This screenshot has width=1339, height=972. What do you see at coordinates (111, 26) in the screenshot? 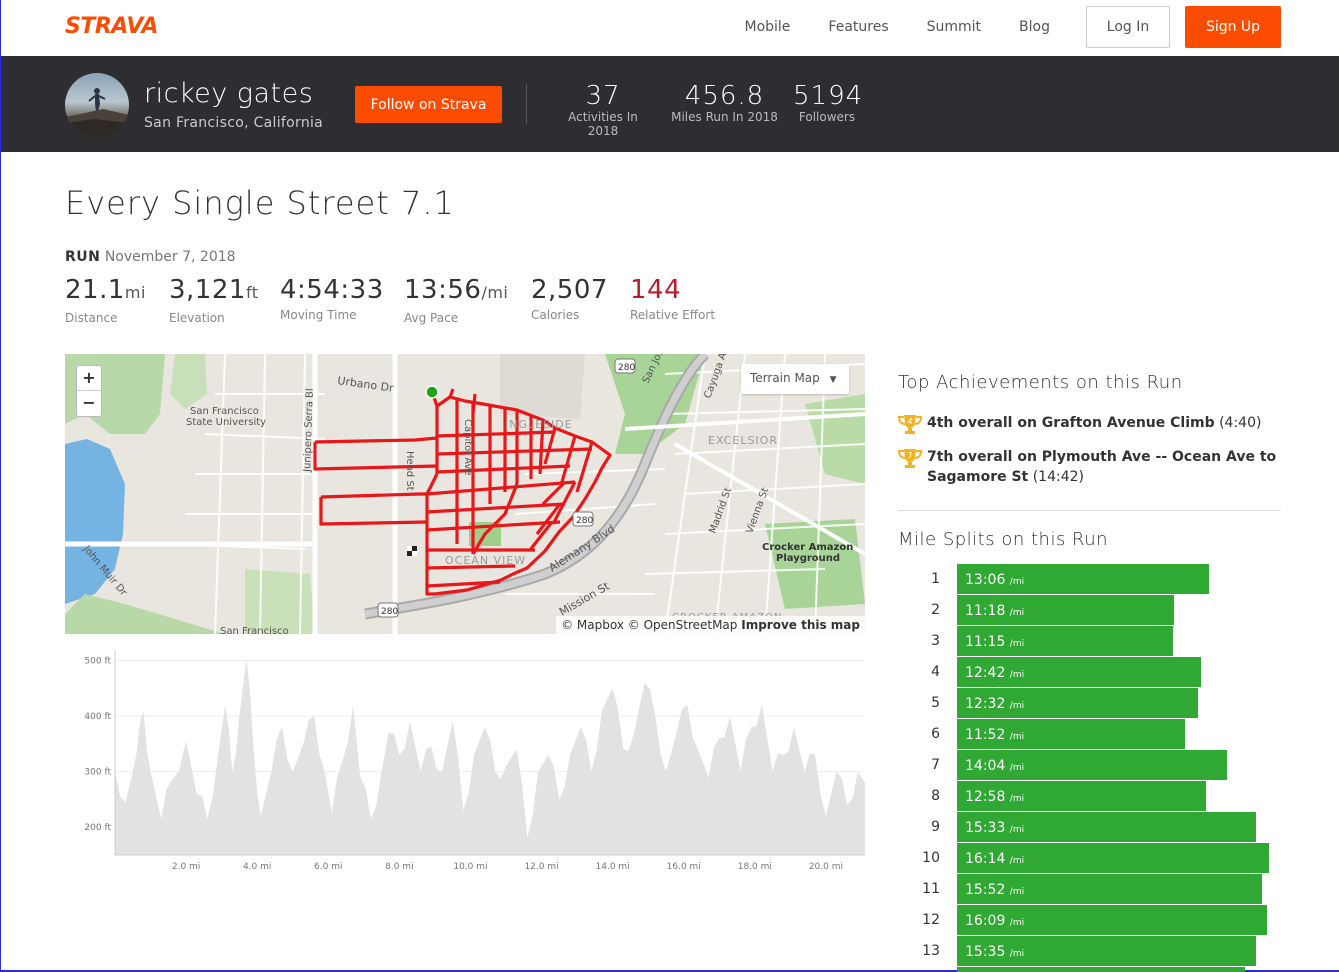
I see `strava-logo: STRAVA` at bounding box center [111, 26].